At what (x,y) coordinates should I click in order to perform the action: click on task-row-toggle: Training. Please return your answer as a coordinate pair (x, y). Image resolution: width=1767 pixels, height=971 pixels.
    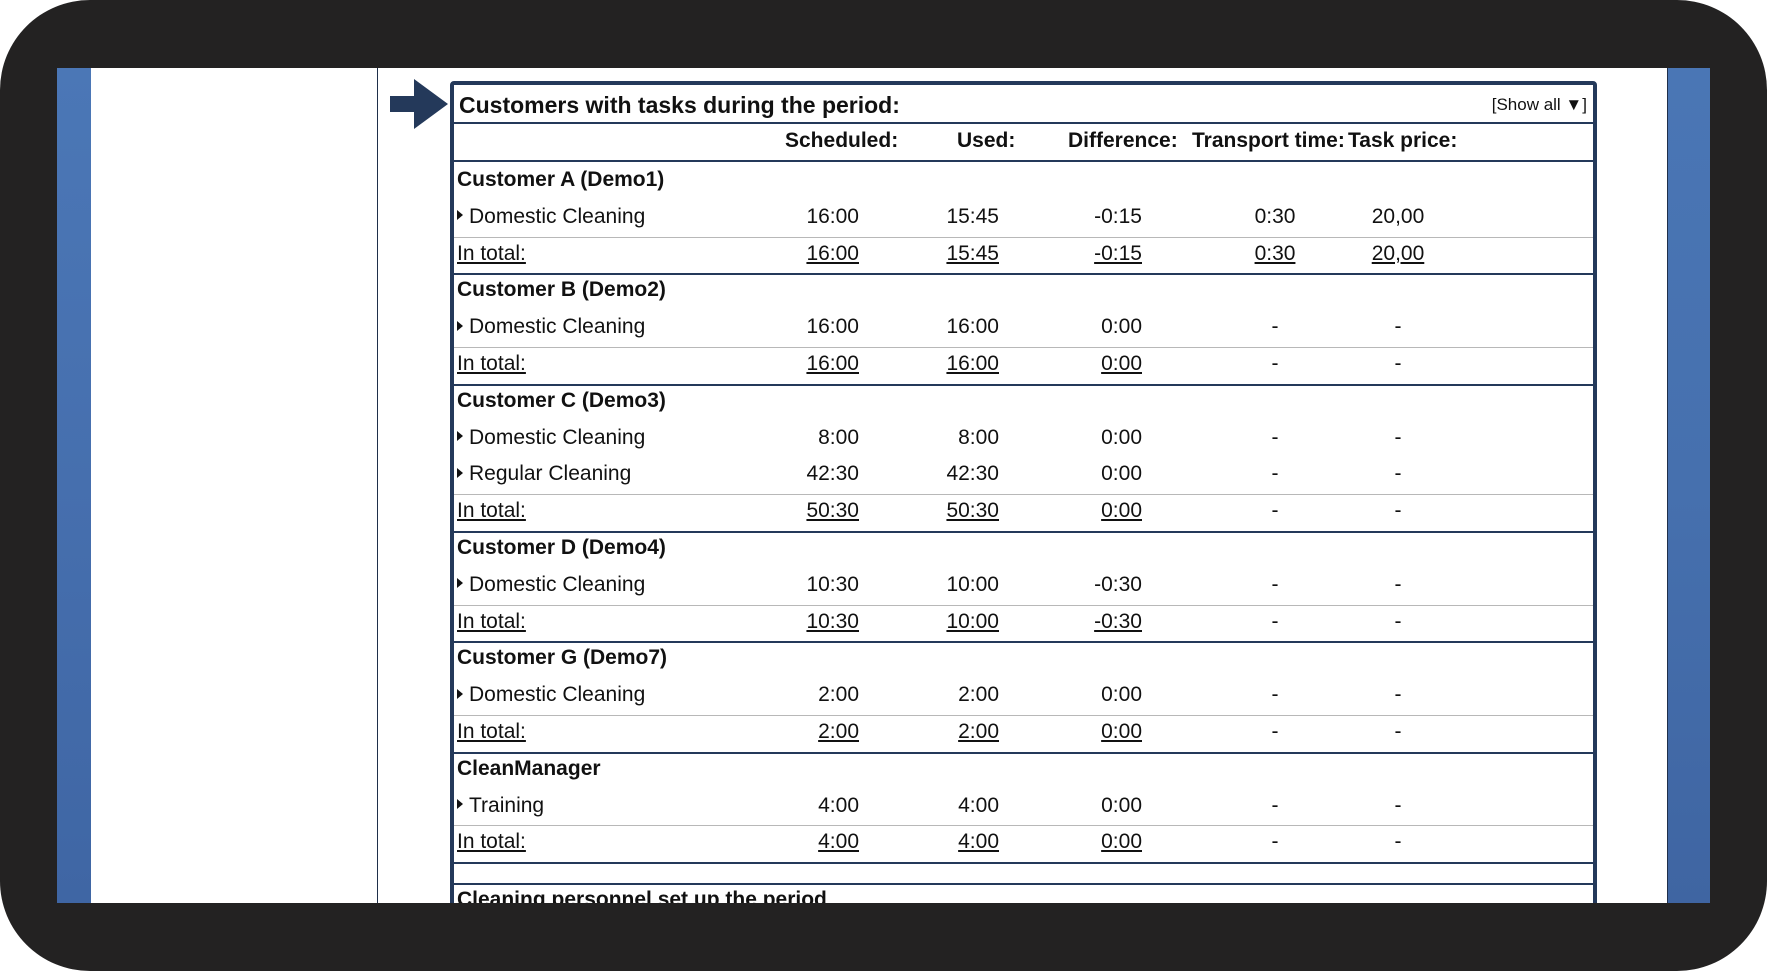
    Looking at the image, I should click on (500, 806).